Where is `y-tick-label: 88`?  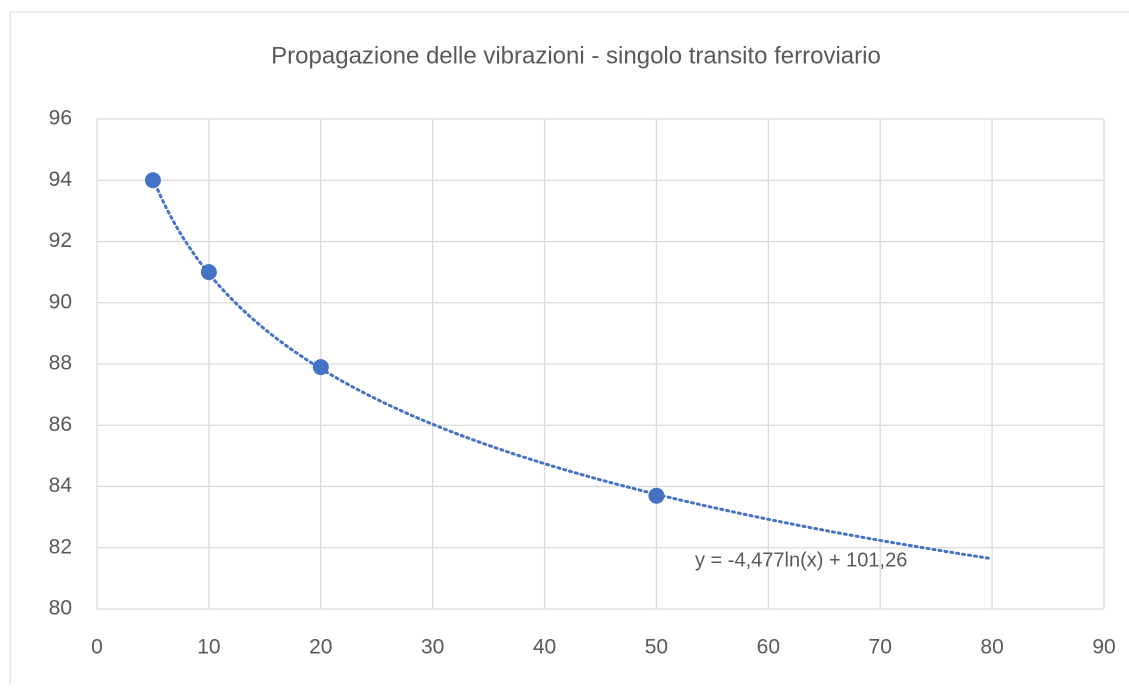 y-tick-label: 88 is located at coordinates (60, 363).